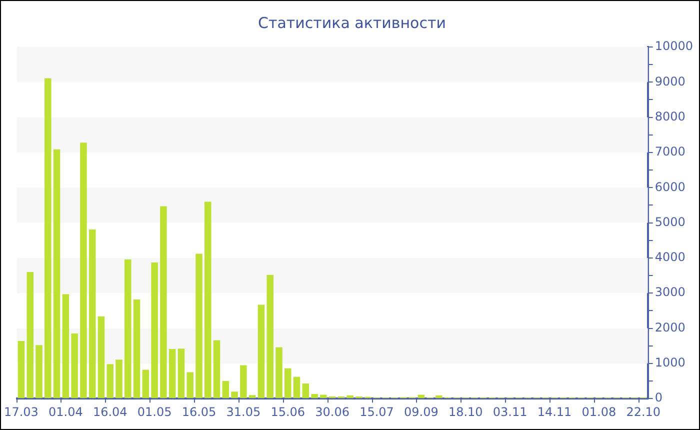  I want to click on x-tick-label: 16.05, so click(199, 411).